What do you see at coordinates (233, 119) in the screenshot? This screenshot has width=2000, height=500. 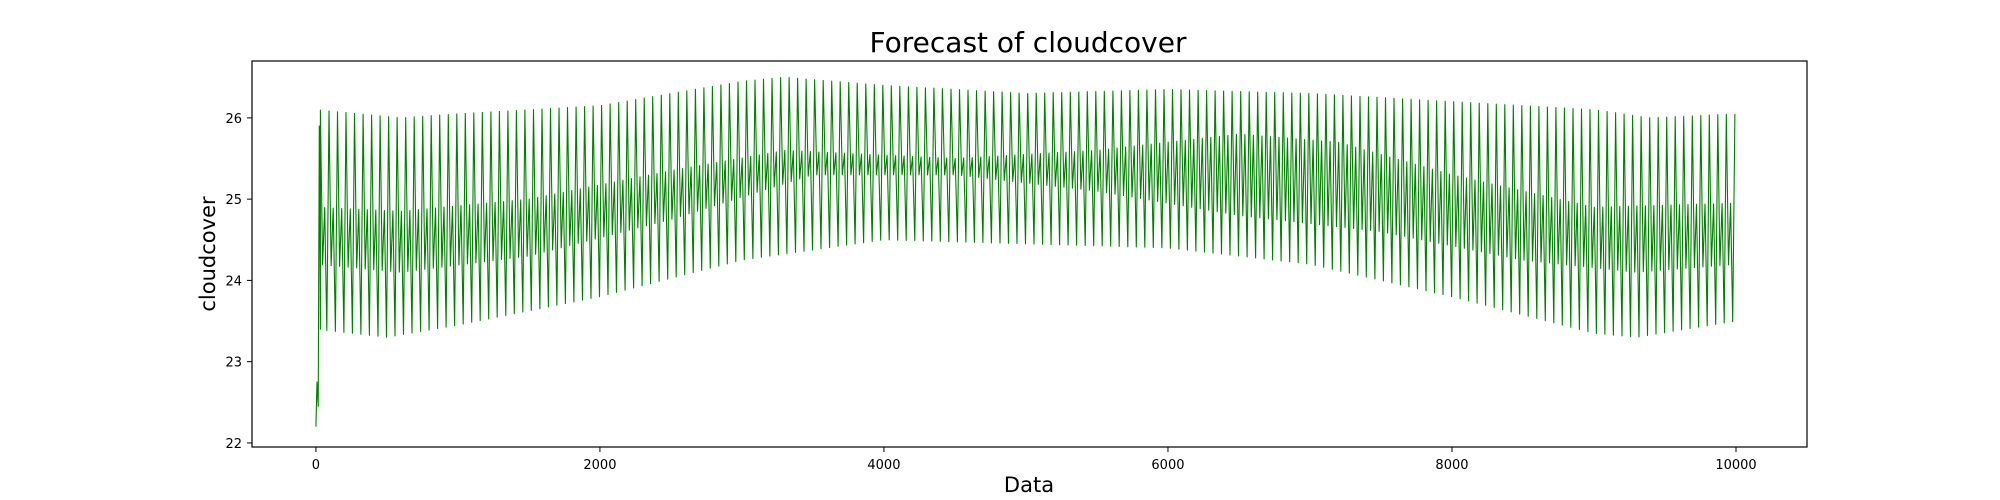 I see `y-tick-label: 26` at bounding box center [233, 119].